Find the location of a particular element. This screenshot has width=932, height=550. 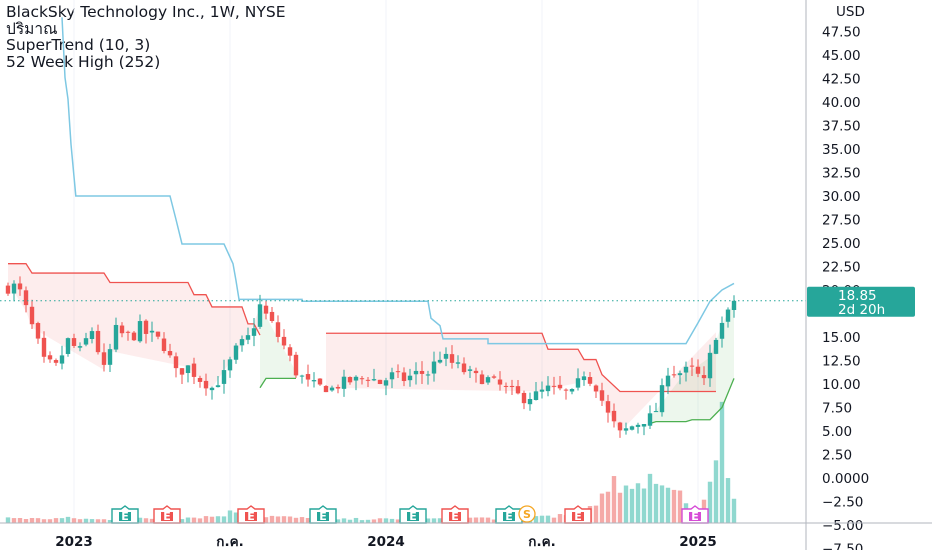

event-label: E is located at coordinates (323, 516).